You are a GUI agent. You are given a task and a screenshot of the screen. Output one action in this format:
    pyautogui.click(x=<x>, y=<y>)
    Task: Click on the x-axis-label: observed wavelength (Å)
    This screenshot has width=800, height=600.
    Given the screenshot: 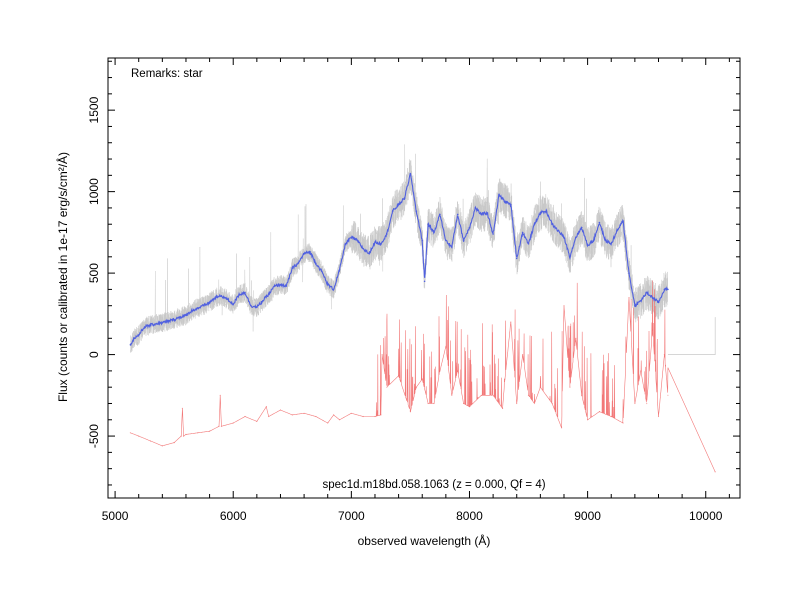 What is the action you would take?
    pyautogui.click(x=424, y=540)
    